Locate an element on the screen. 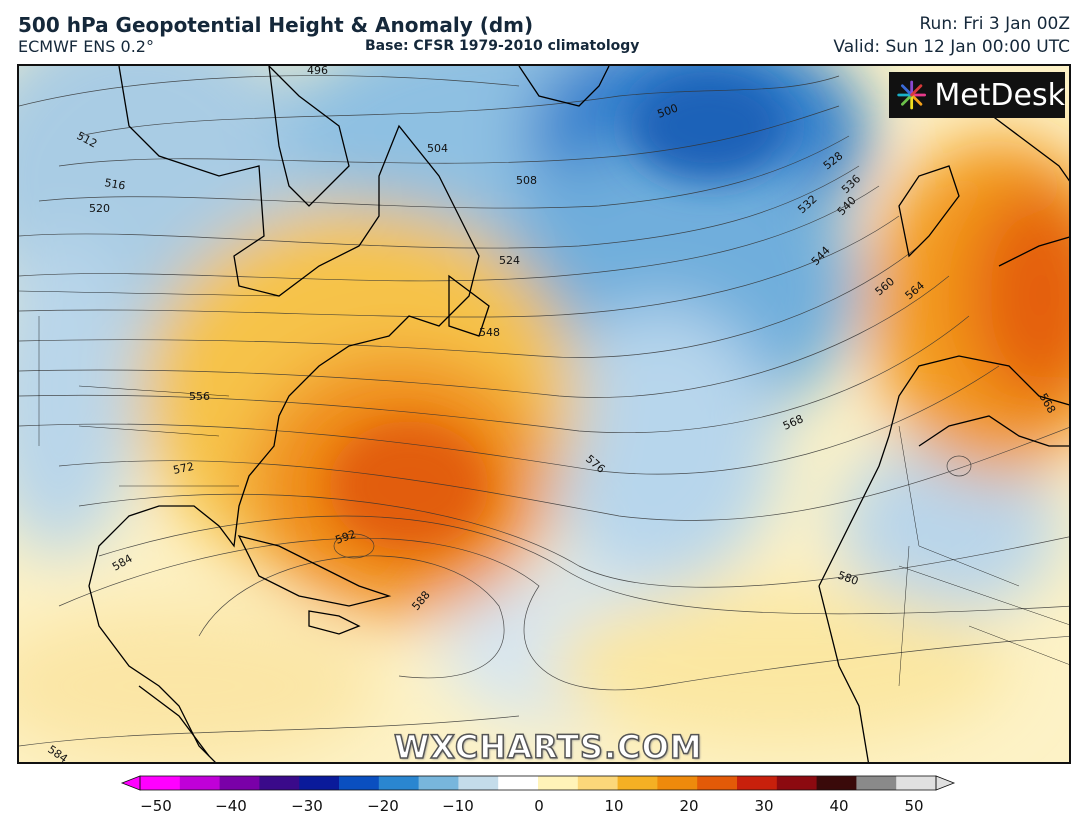  colorbar-tick: 20 is located at coordinates (689, 806).